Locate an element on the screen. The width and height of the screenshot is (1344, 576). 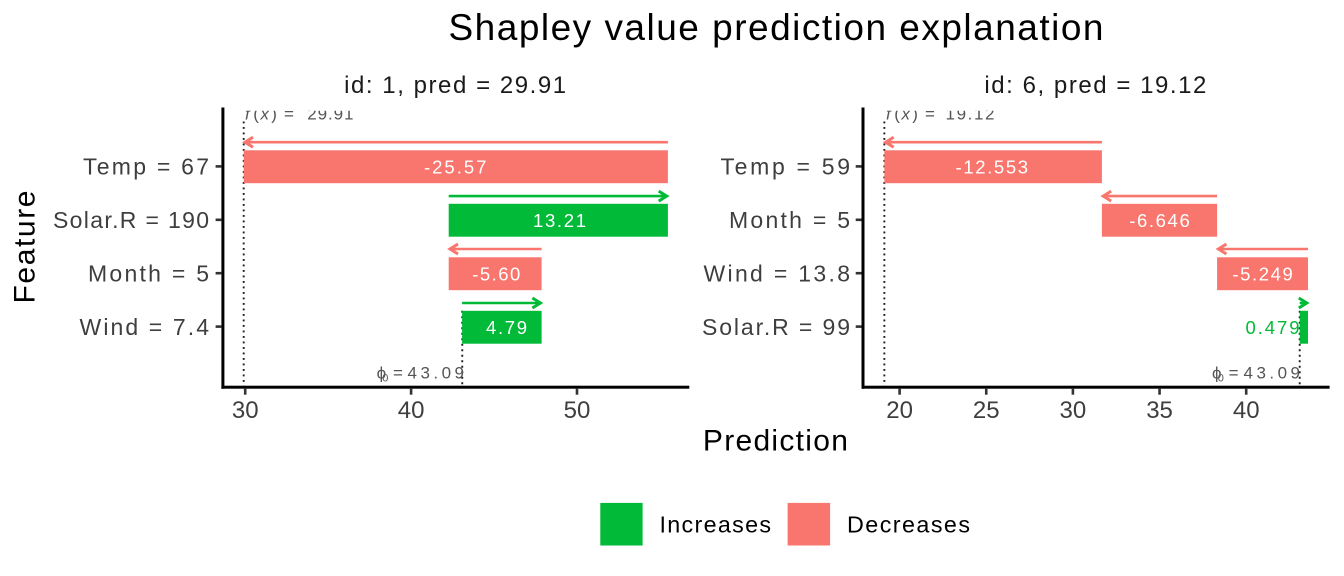
svg-text: -5.249 is located at coordinates (1262, 273).